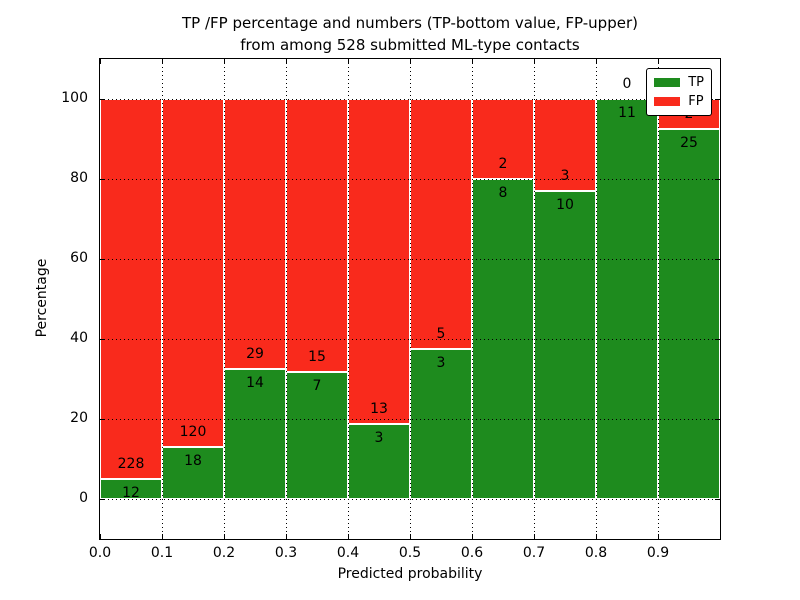  I want to click on bar-tp-count-label: 12, so click(131, 493).